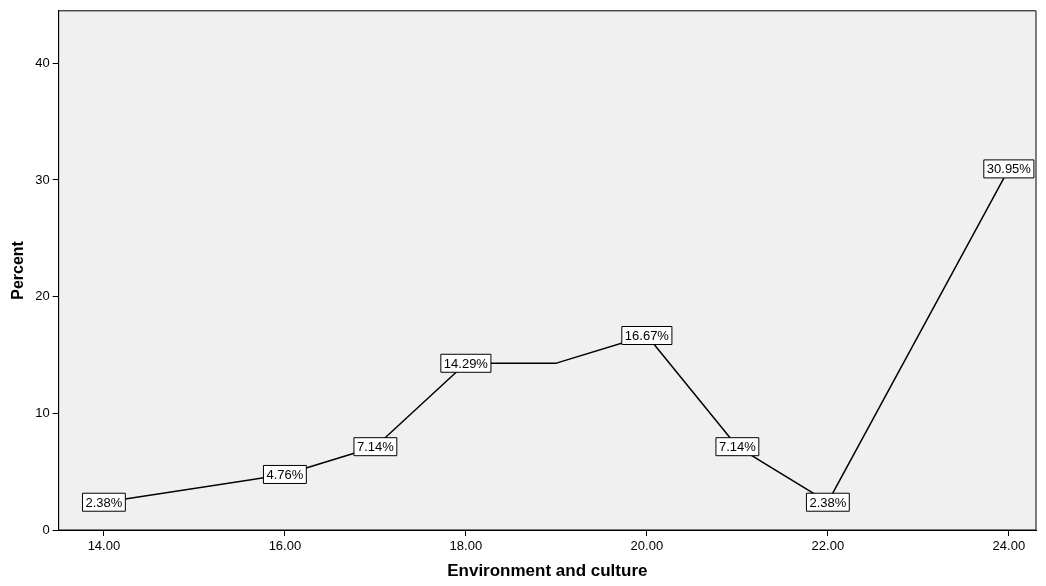  Describe the element at coordinates (42, 296) in the screenshot. I see `y-tick-label: 20` at that location.